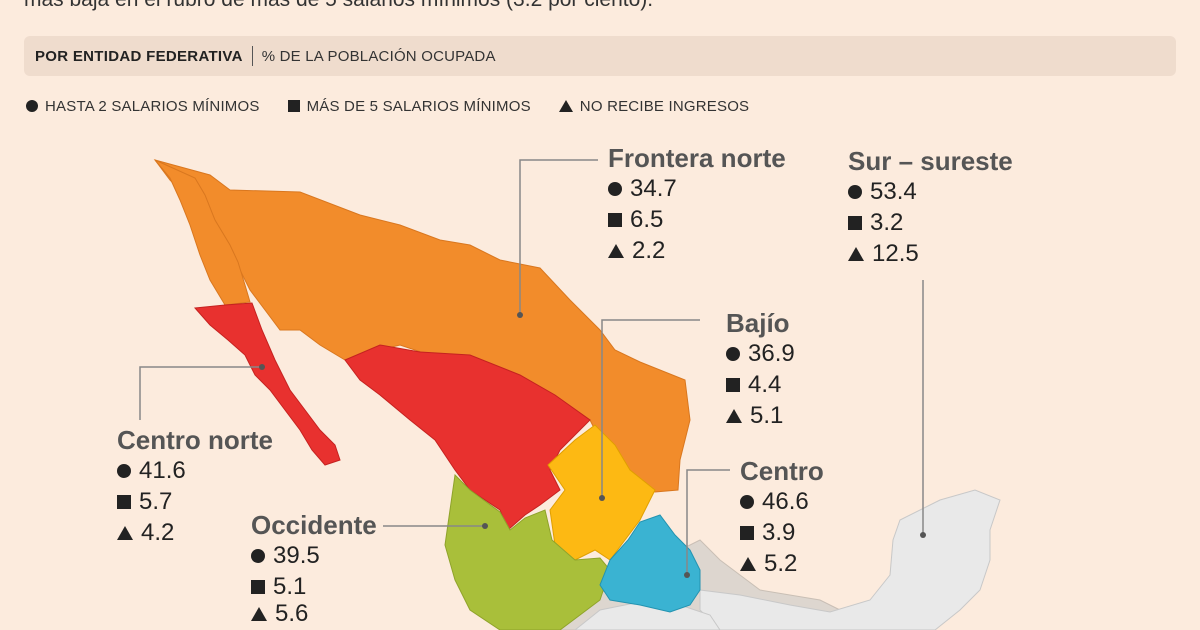  I want to click on region-label-centro-norte: Centro norte 41.6 5.7 4.2, so click(195, 486).